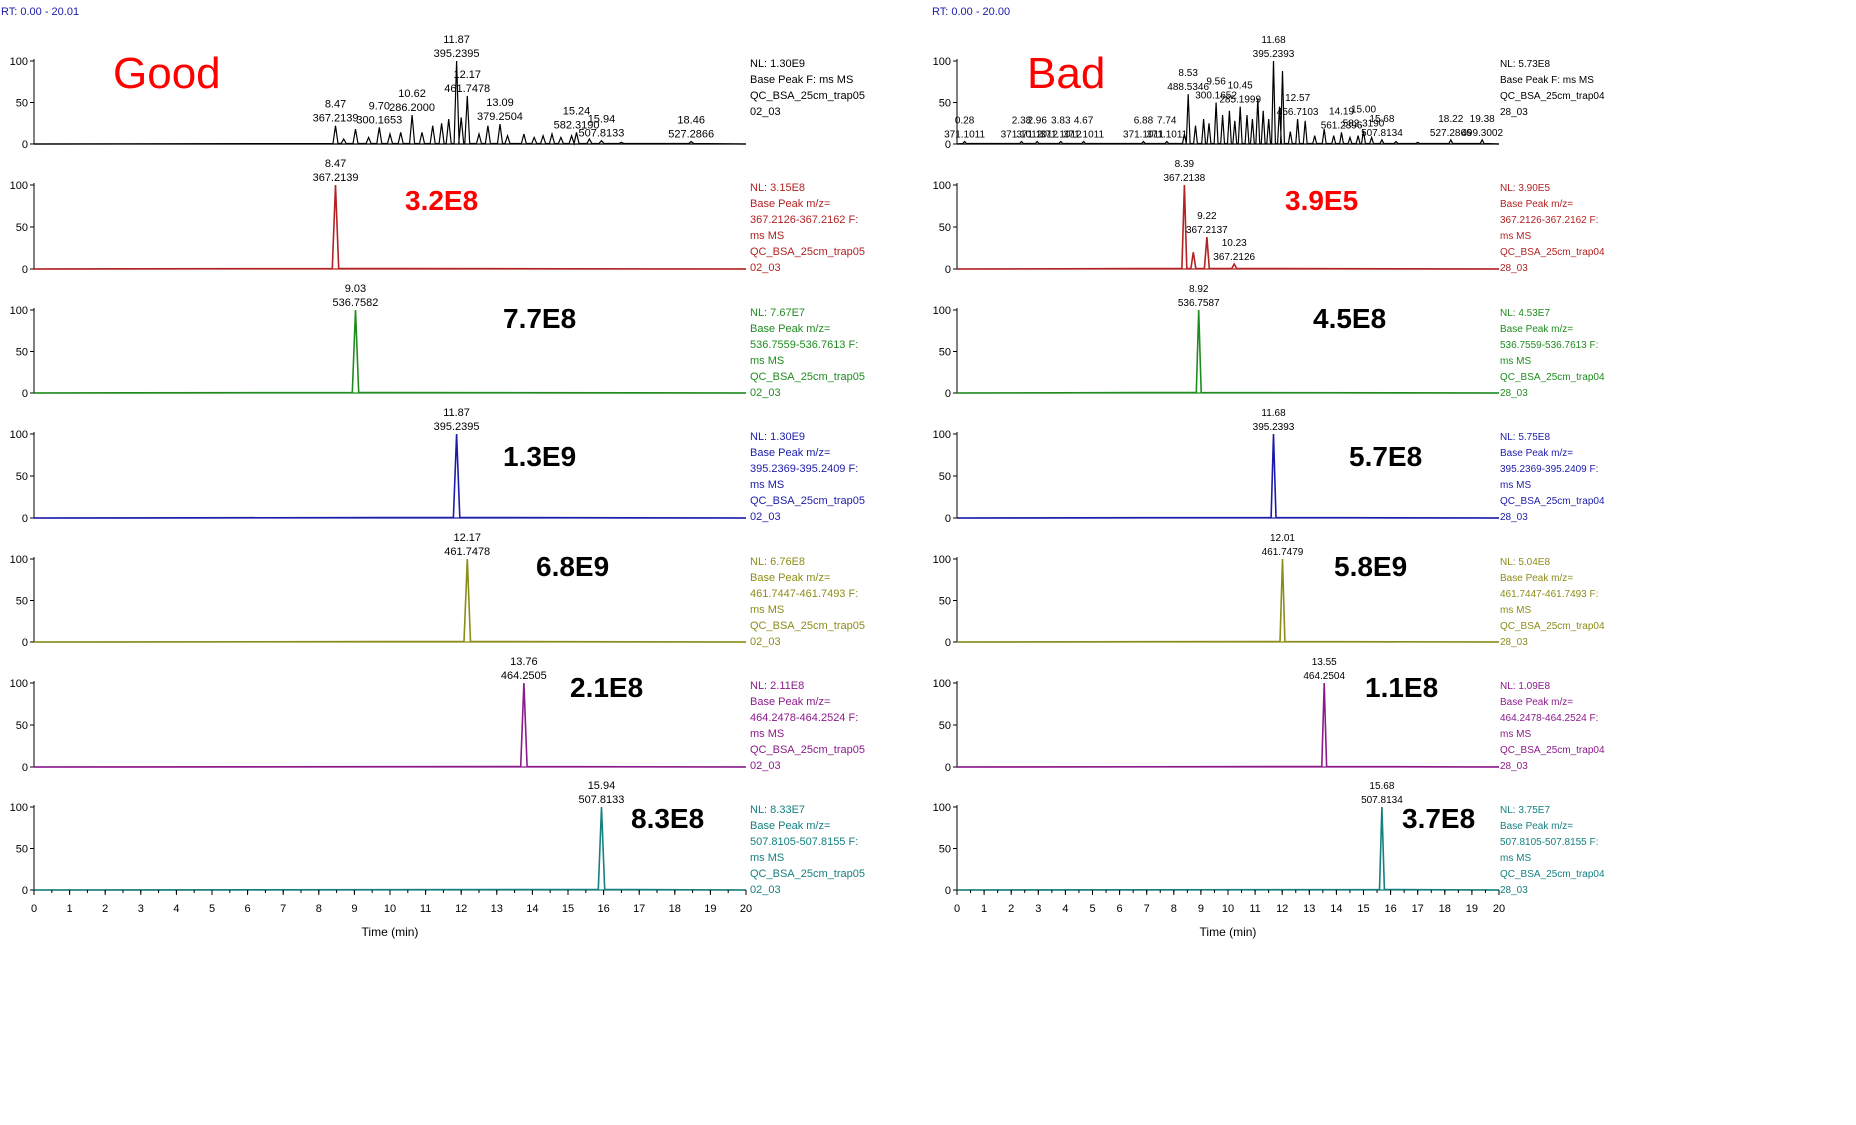 This screenshot has height=1125, width=1856. Describe the element at coordinates (1363, 909) in the screenshot. I see `x-tick-label: 15` at that location.